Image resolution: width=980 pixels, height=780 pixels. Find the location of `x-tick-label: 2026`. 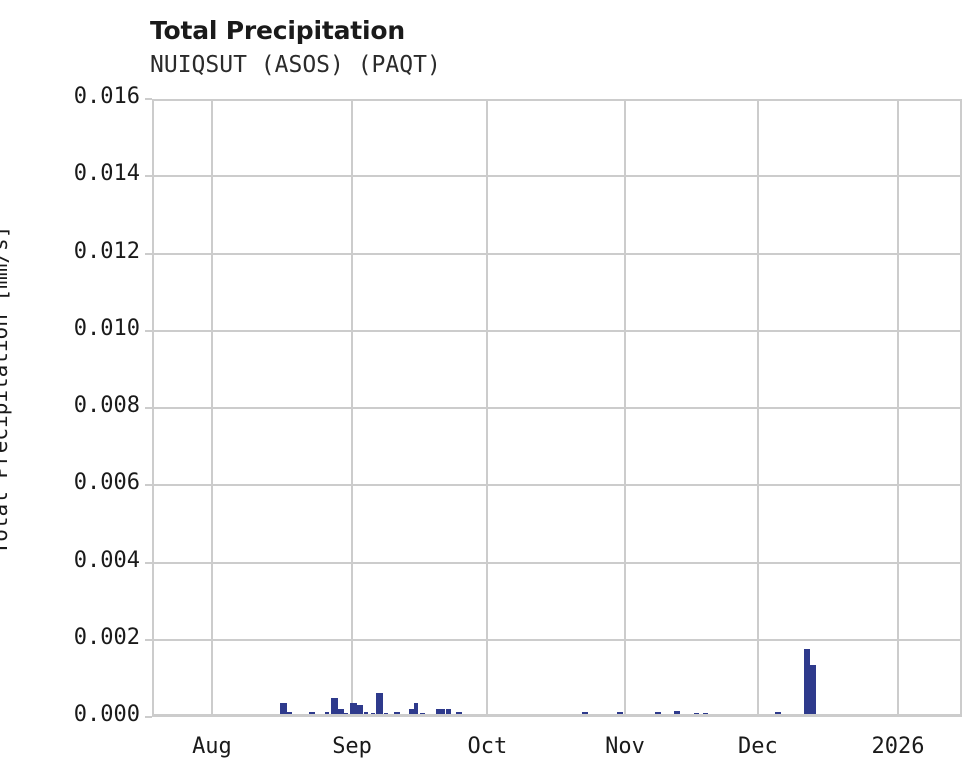

x-tick-label: 2026 is located at coordinates (898, 746).